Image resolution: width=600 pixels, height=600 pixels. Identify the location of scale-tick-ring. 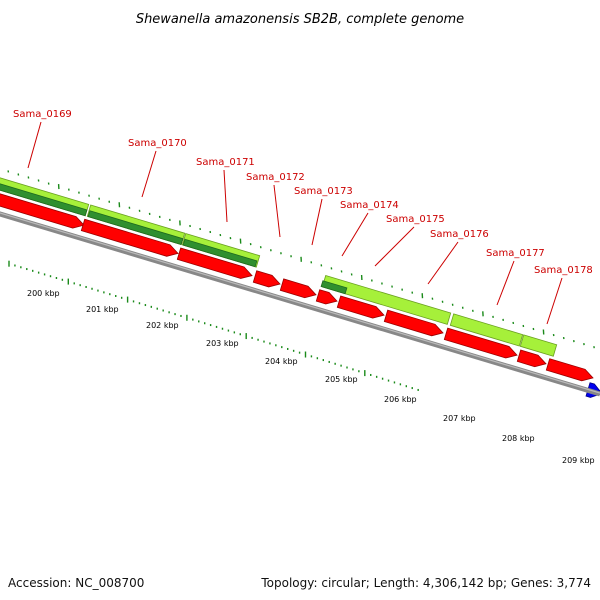
(213, 325).